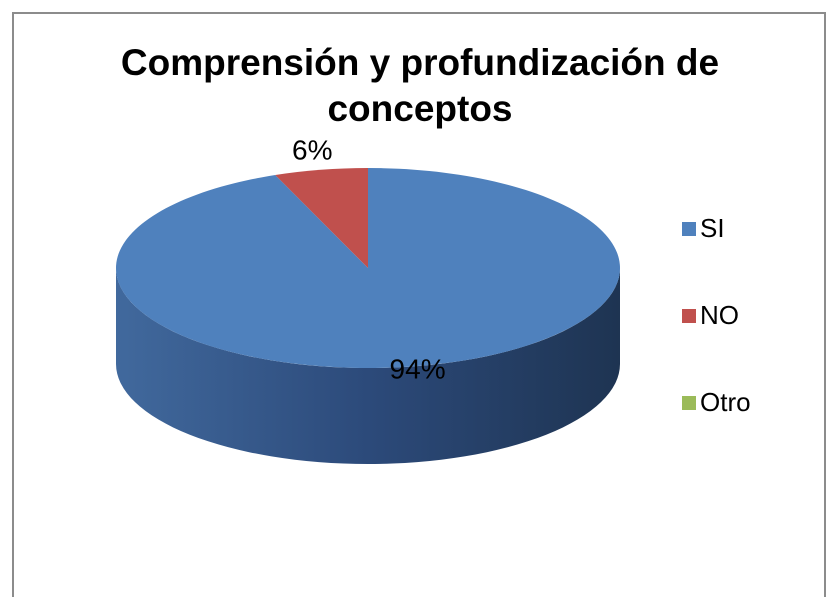  What do you see at coordinates (321, 218) in the screenshot?
I see `pie-slice` at bounding box center [321, 218].